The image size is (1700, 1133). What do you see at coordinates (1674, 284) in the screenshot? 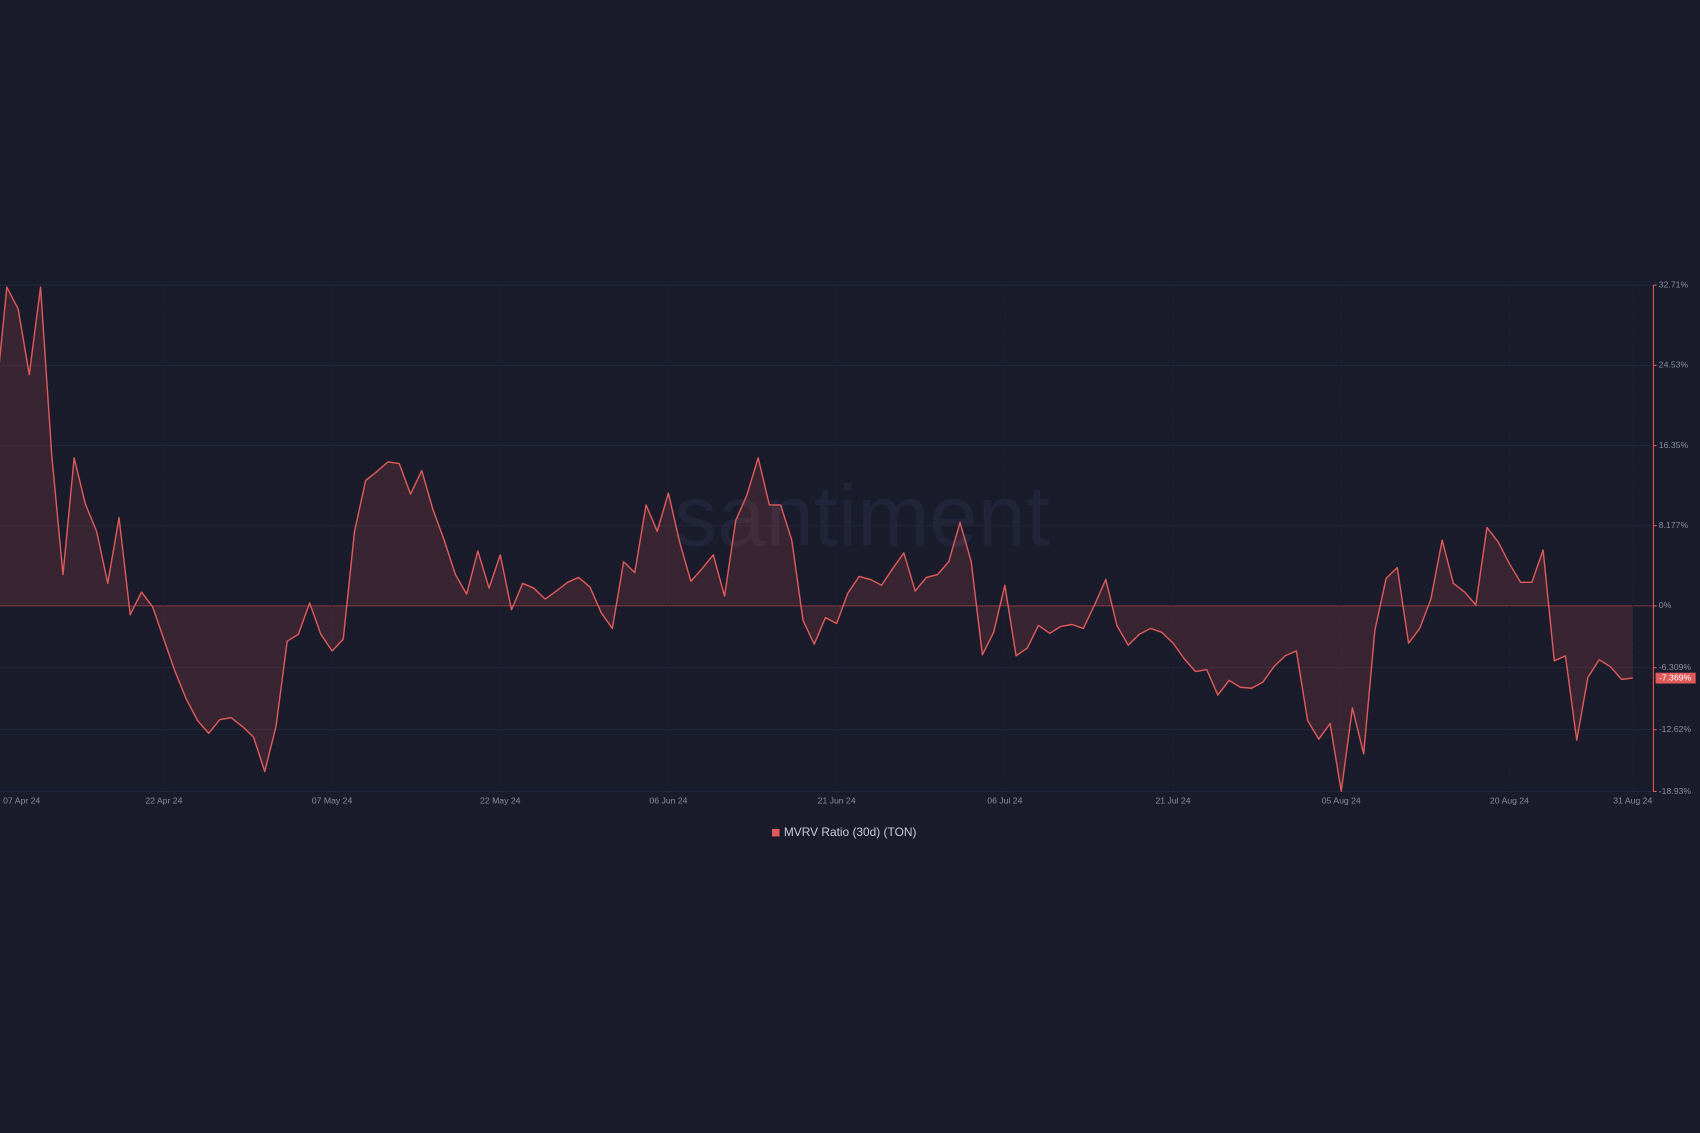
I see `y-tick-label: 32.71%` at bounding box center [1674, 284].